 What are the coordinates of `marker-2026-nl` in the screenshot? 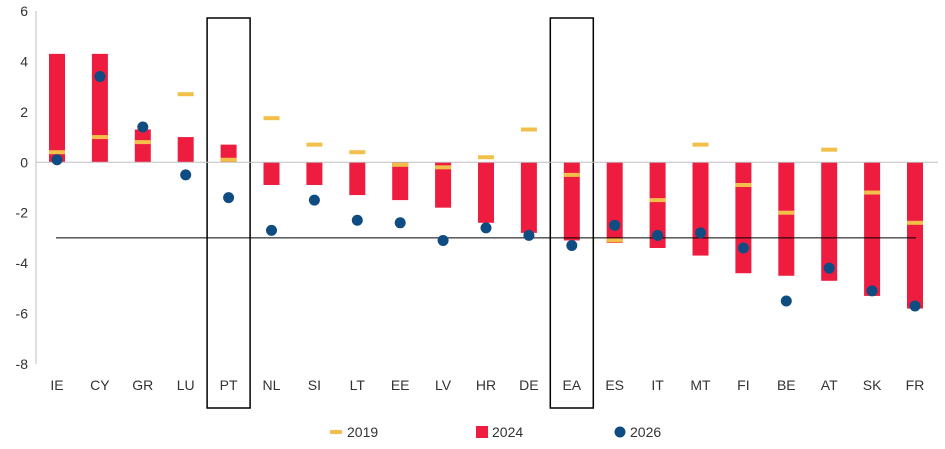 It's located at (271, 230).